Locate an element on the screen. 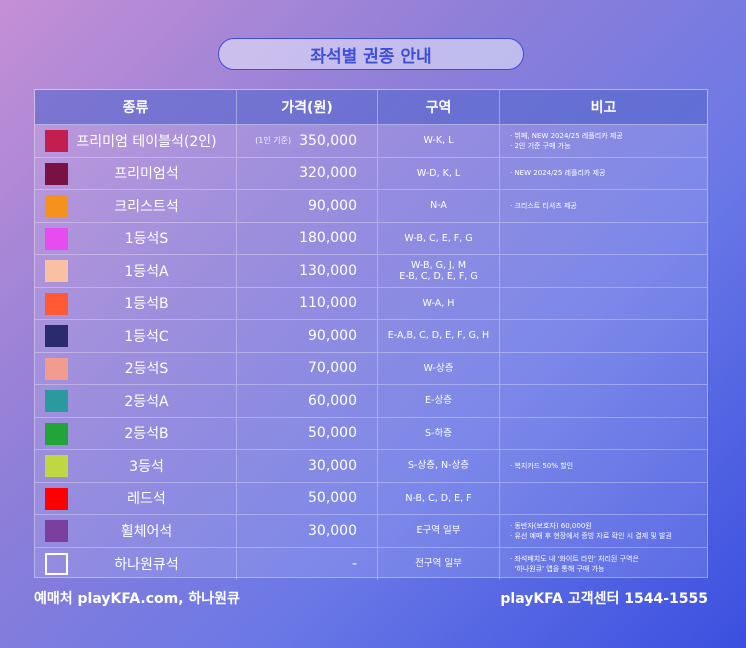 This screenshot has height=648, width=746. seat-type-cell: 1등석S is located at coordinates (136, 238).